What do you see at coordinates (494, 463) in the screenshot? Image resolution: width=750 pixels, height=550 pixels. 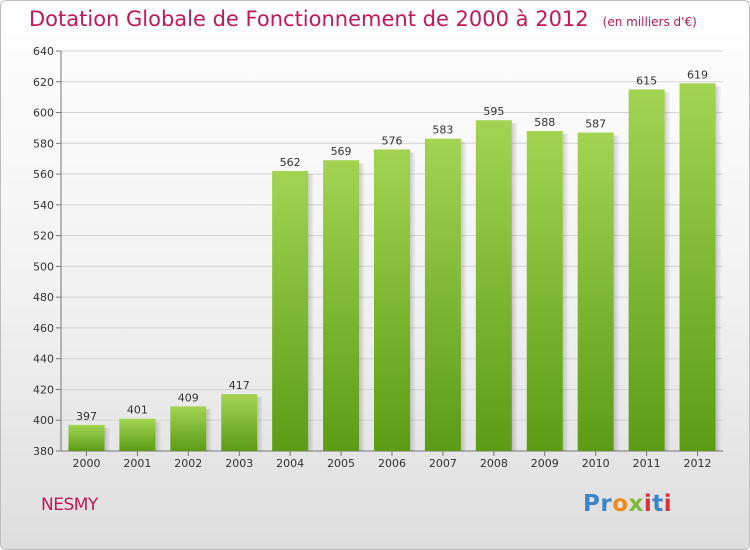 I see `x-tick-label: 2008` at bounding box center [494, 463].